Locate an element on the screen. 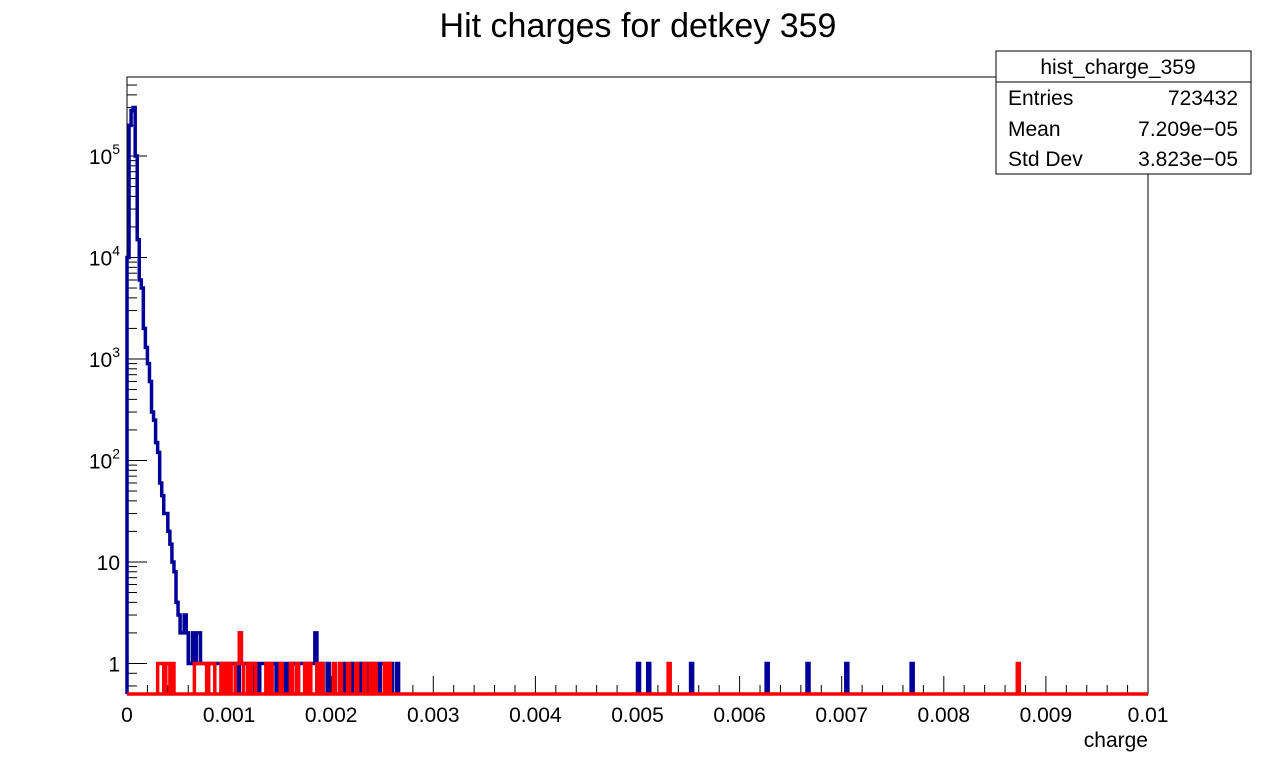 The image size is (1276, 772). stats-stddev-label: Std Dev is located at coordinates (1045, 159).